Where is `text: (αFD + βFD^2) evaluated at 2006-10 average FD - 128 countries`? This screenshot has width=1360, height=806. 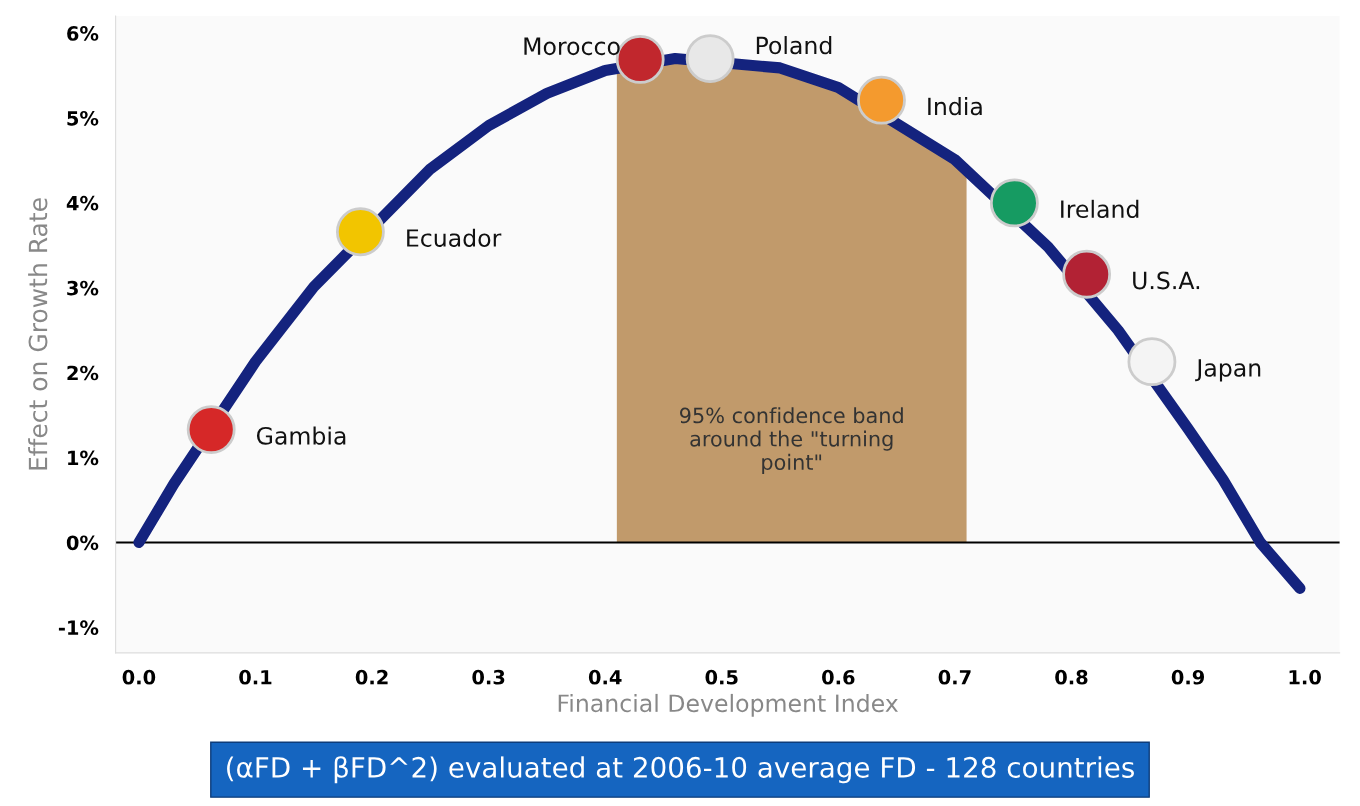 text: (αFD + βFD^2) evaluated at 2006-10 average FD - 128 countries is located at coordinates (680, 770).